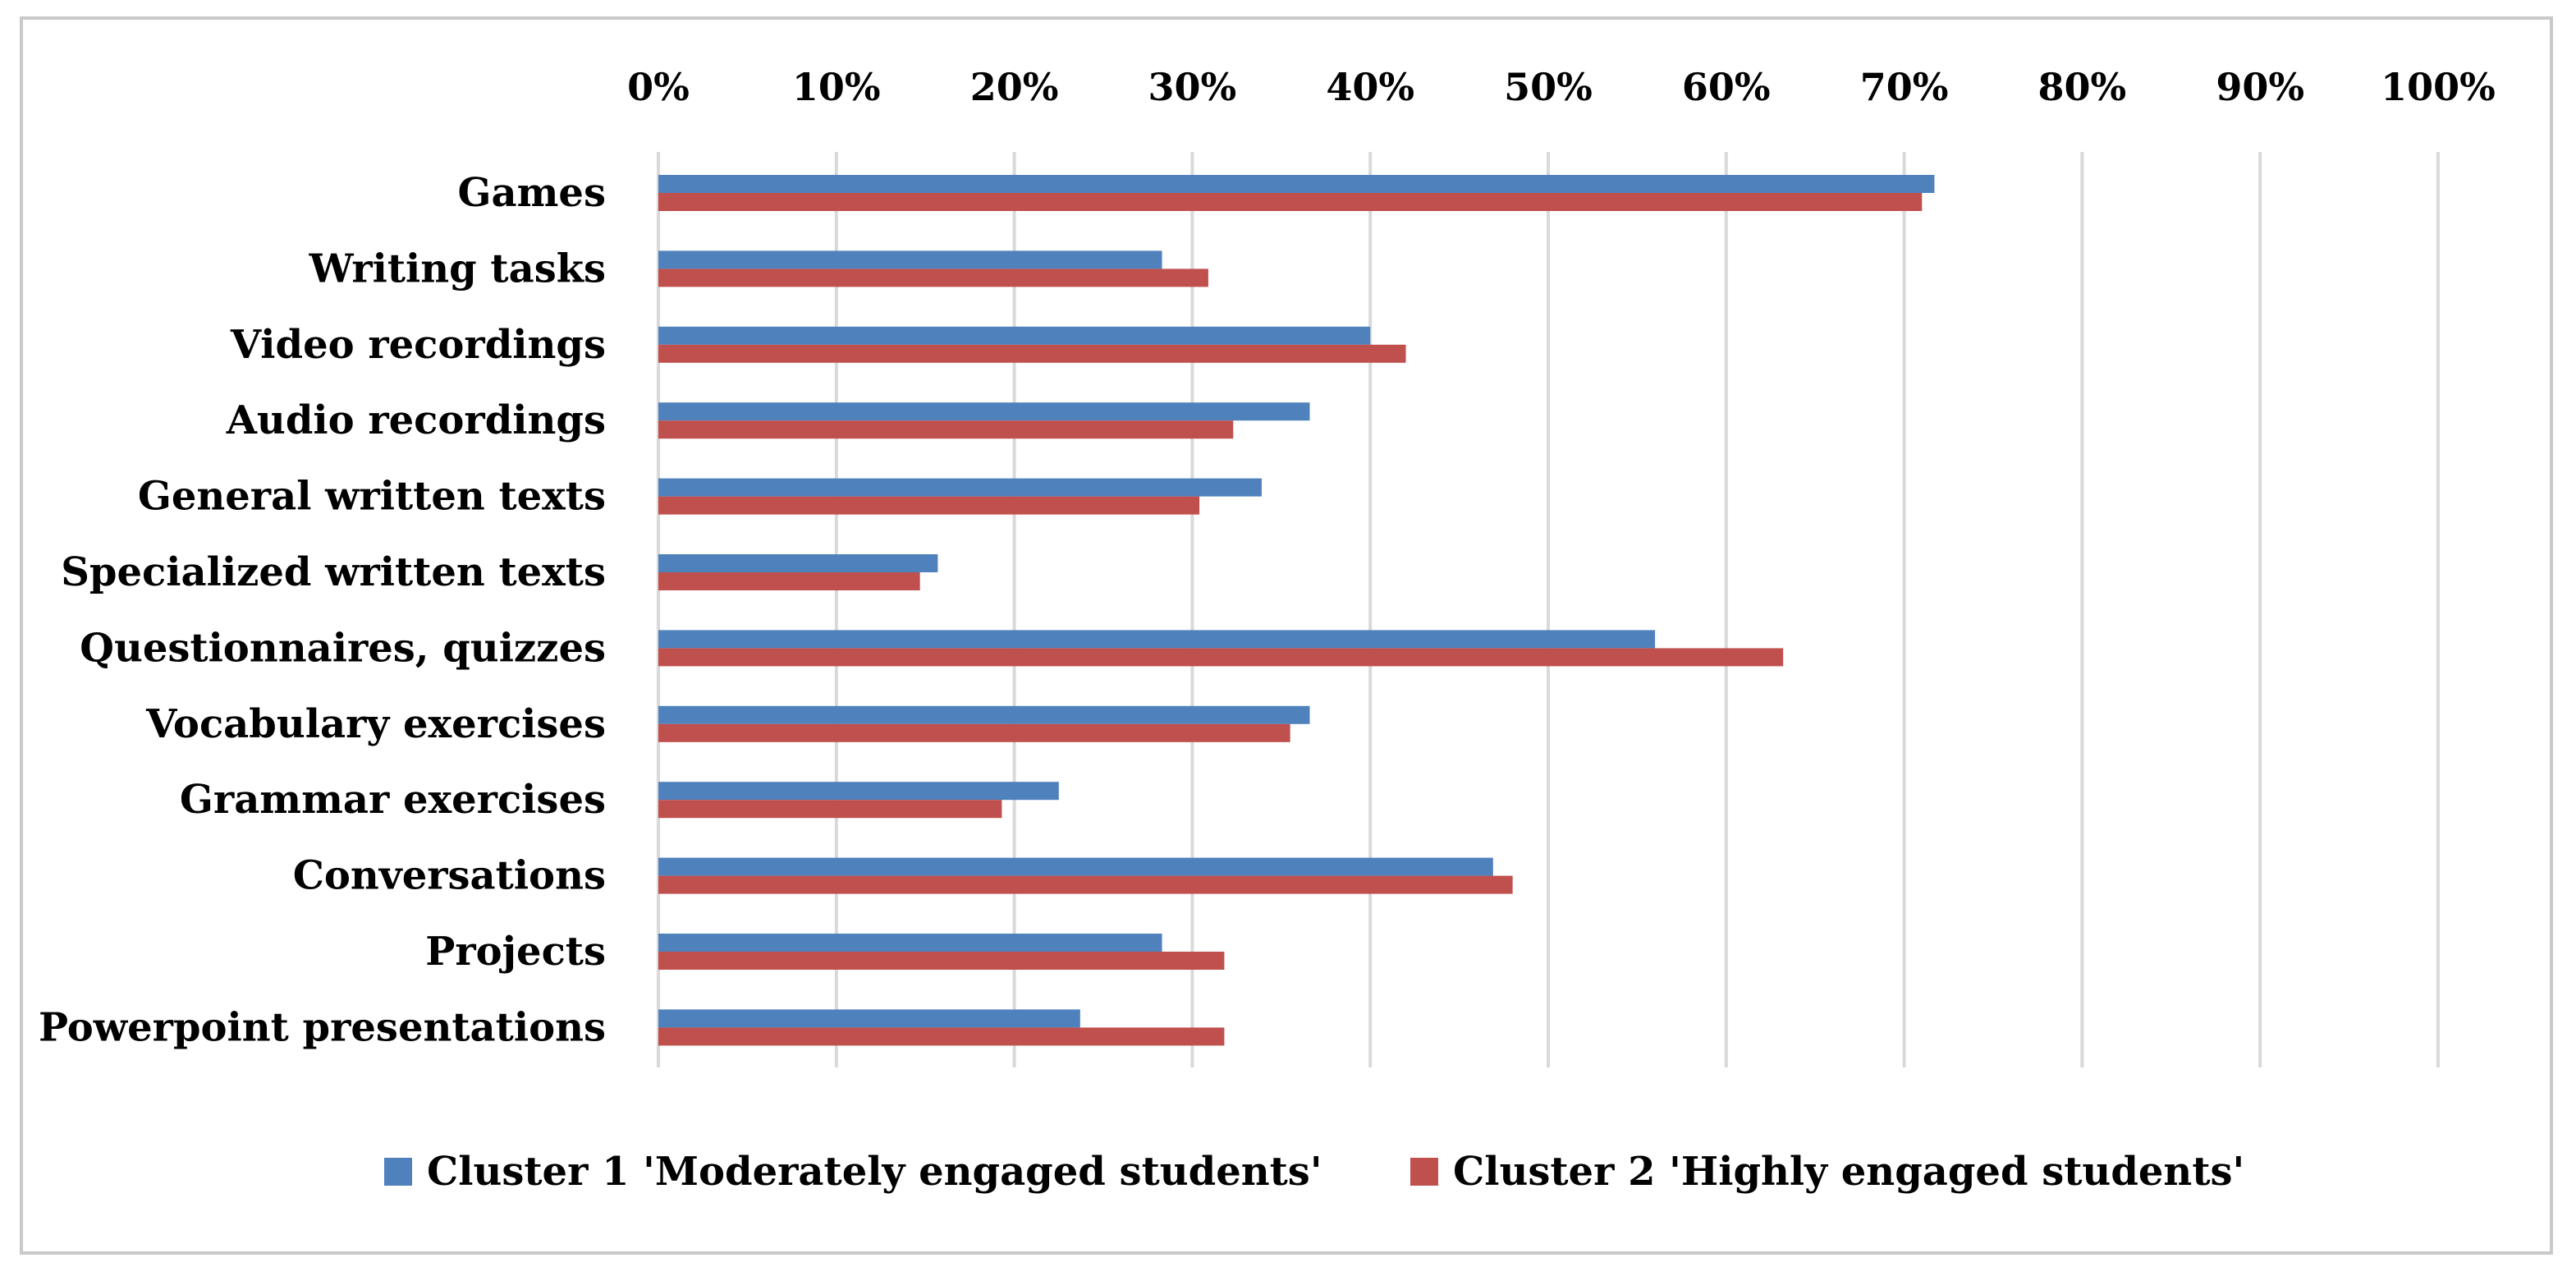 The image size is (2576, 1276). What do you see at coordinates (1727, 87) in the screenshot?
I see `x-tick-label: 60%` at bounding box center [1727, 87].